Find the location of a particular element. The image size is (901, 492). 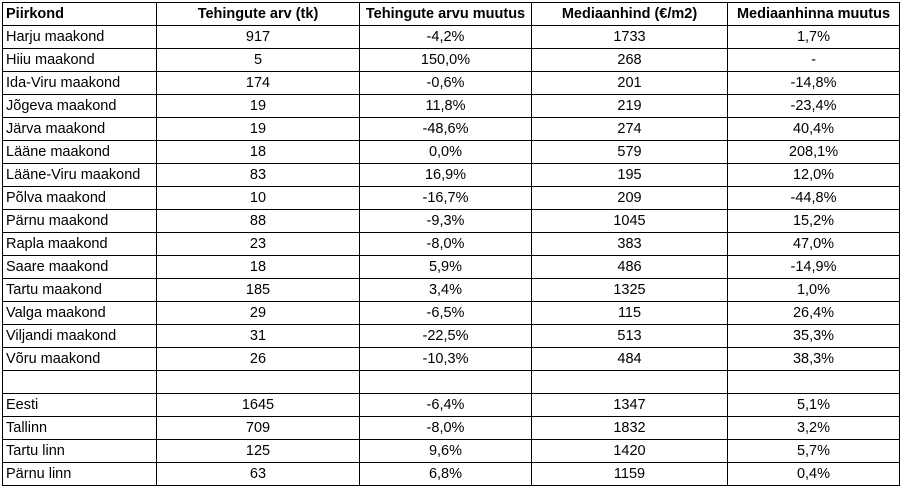

transaction-count-cell: 125 is located at coordinates (258, 451).